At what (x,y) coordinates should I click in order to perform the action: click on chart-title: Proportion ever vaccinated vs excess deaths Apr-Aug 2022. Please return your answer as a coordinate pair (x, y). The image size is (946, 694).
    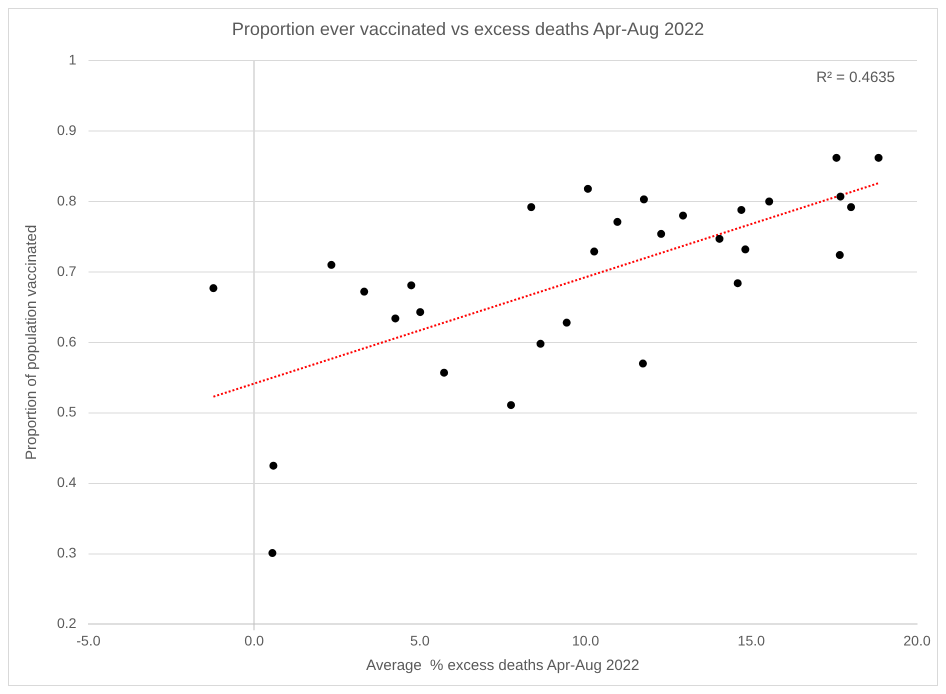
    Looking at the image, I should click on (468, 28).